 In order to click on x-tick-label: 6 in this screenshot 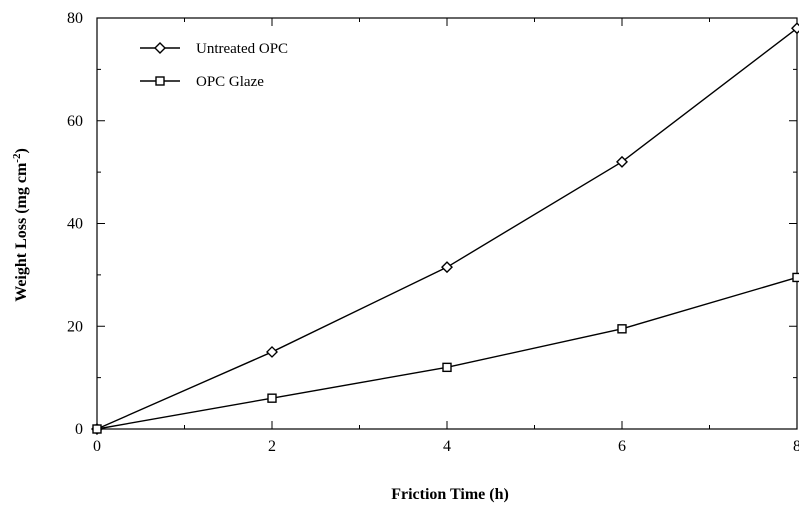, I will do `click(622, 446)`.